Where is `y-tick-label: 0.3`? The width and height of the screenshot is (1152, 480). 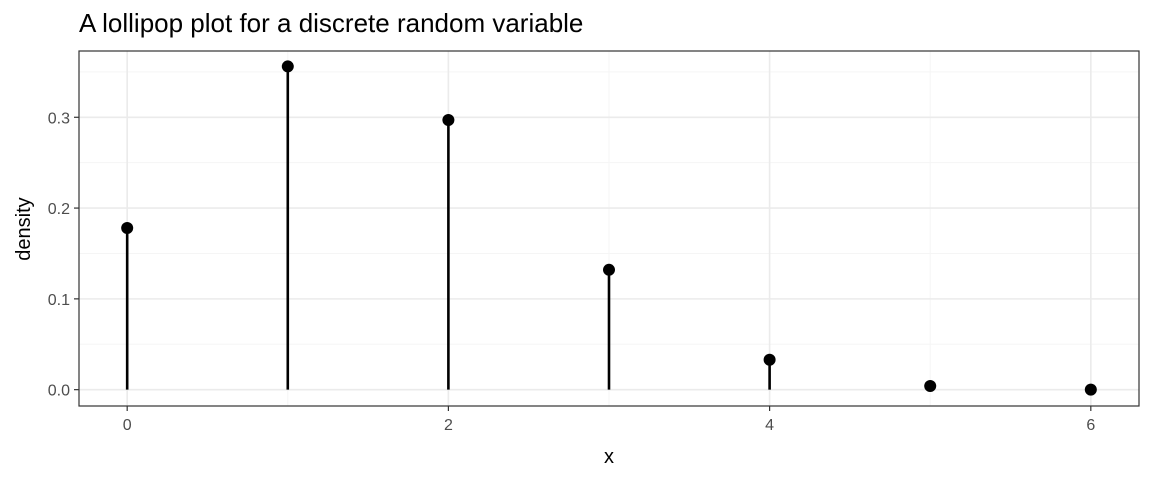 y-tick-label: 0.3 is located at coordinates (59, 118).